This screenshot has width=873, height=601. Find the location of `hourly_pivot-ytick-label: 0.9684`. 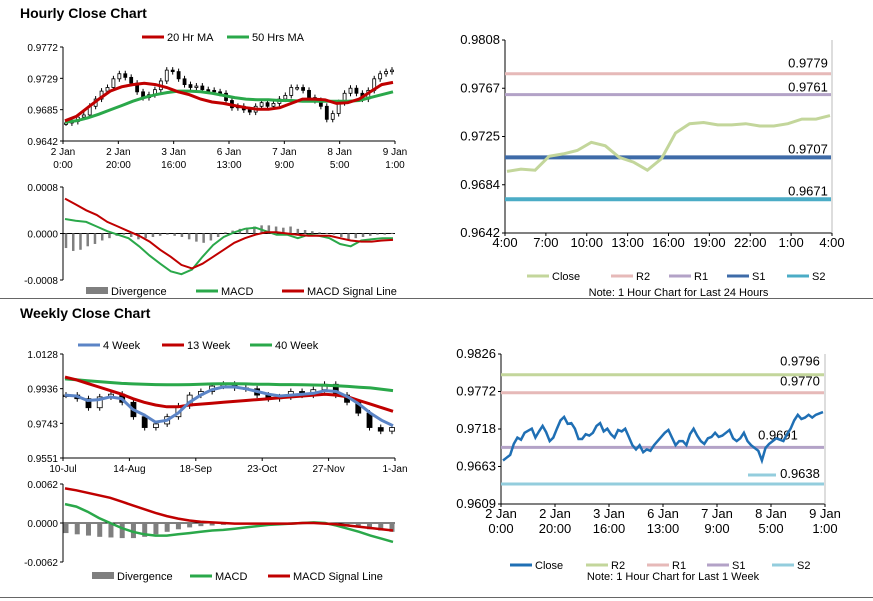

hourly_pivot-ytick-label: 0.9684 is located at coordinates (480, 184).